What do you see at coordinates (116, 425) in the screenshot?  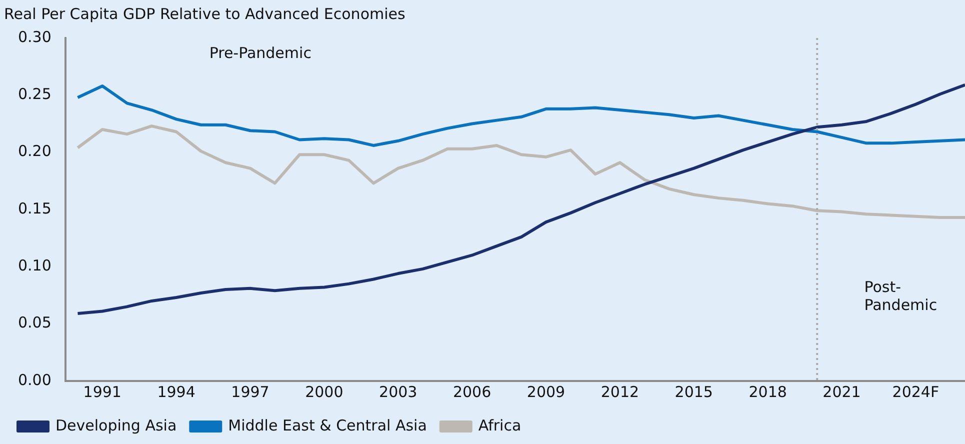 I see `legend-label: Developing Asia` at bounding box center [116, 425].